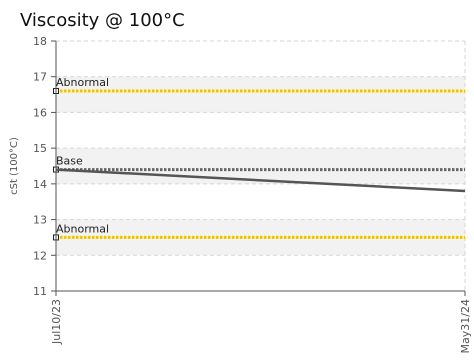  What do you see at coordinates (40, 220) in the screenshot?
I see `y-tick-label: 13` at bounding box center [40, 220].